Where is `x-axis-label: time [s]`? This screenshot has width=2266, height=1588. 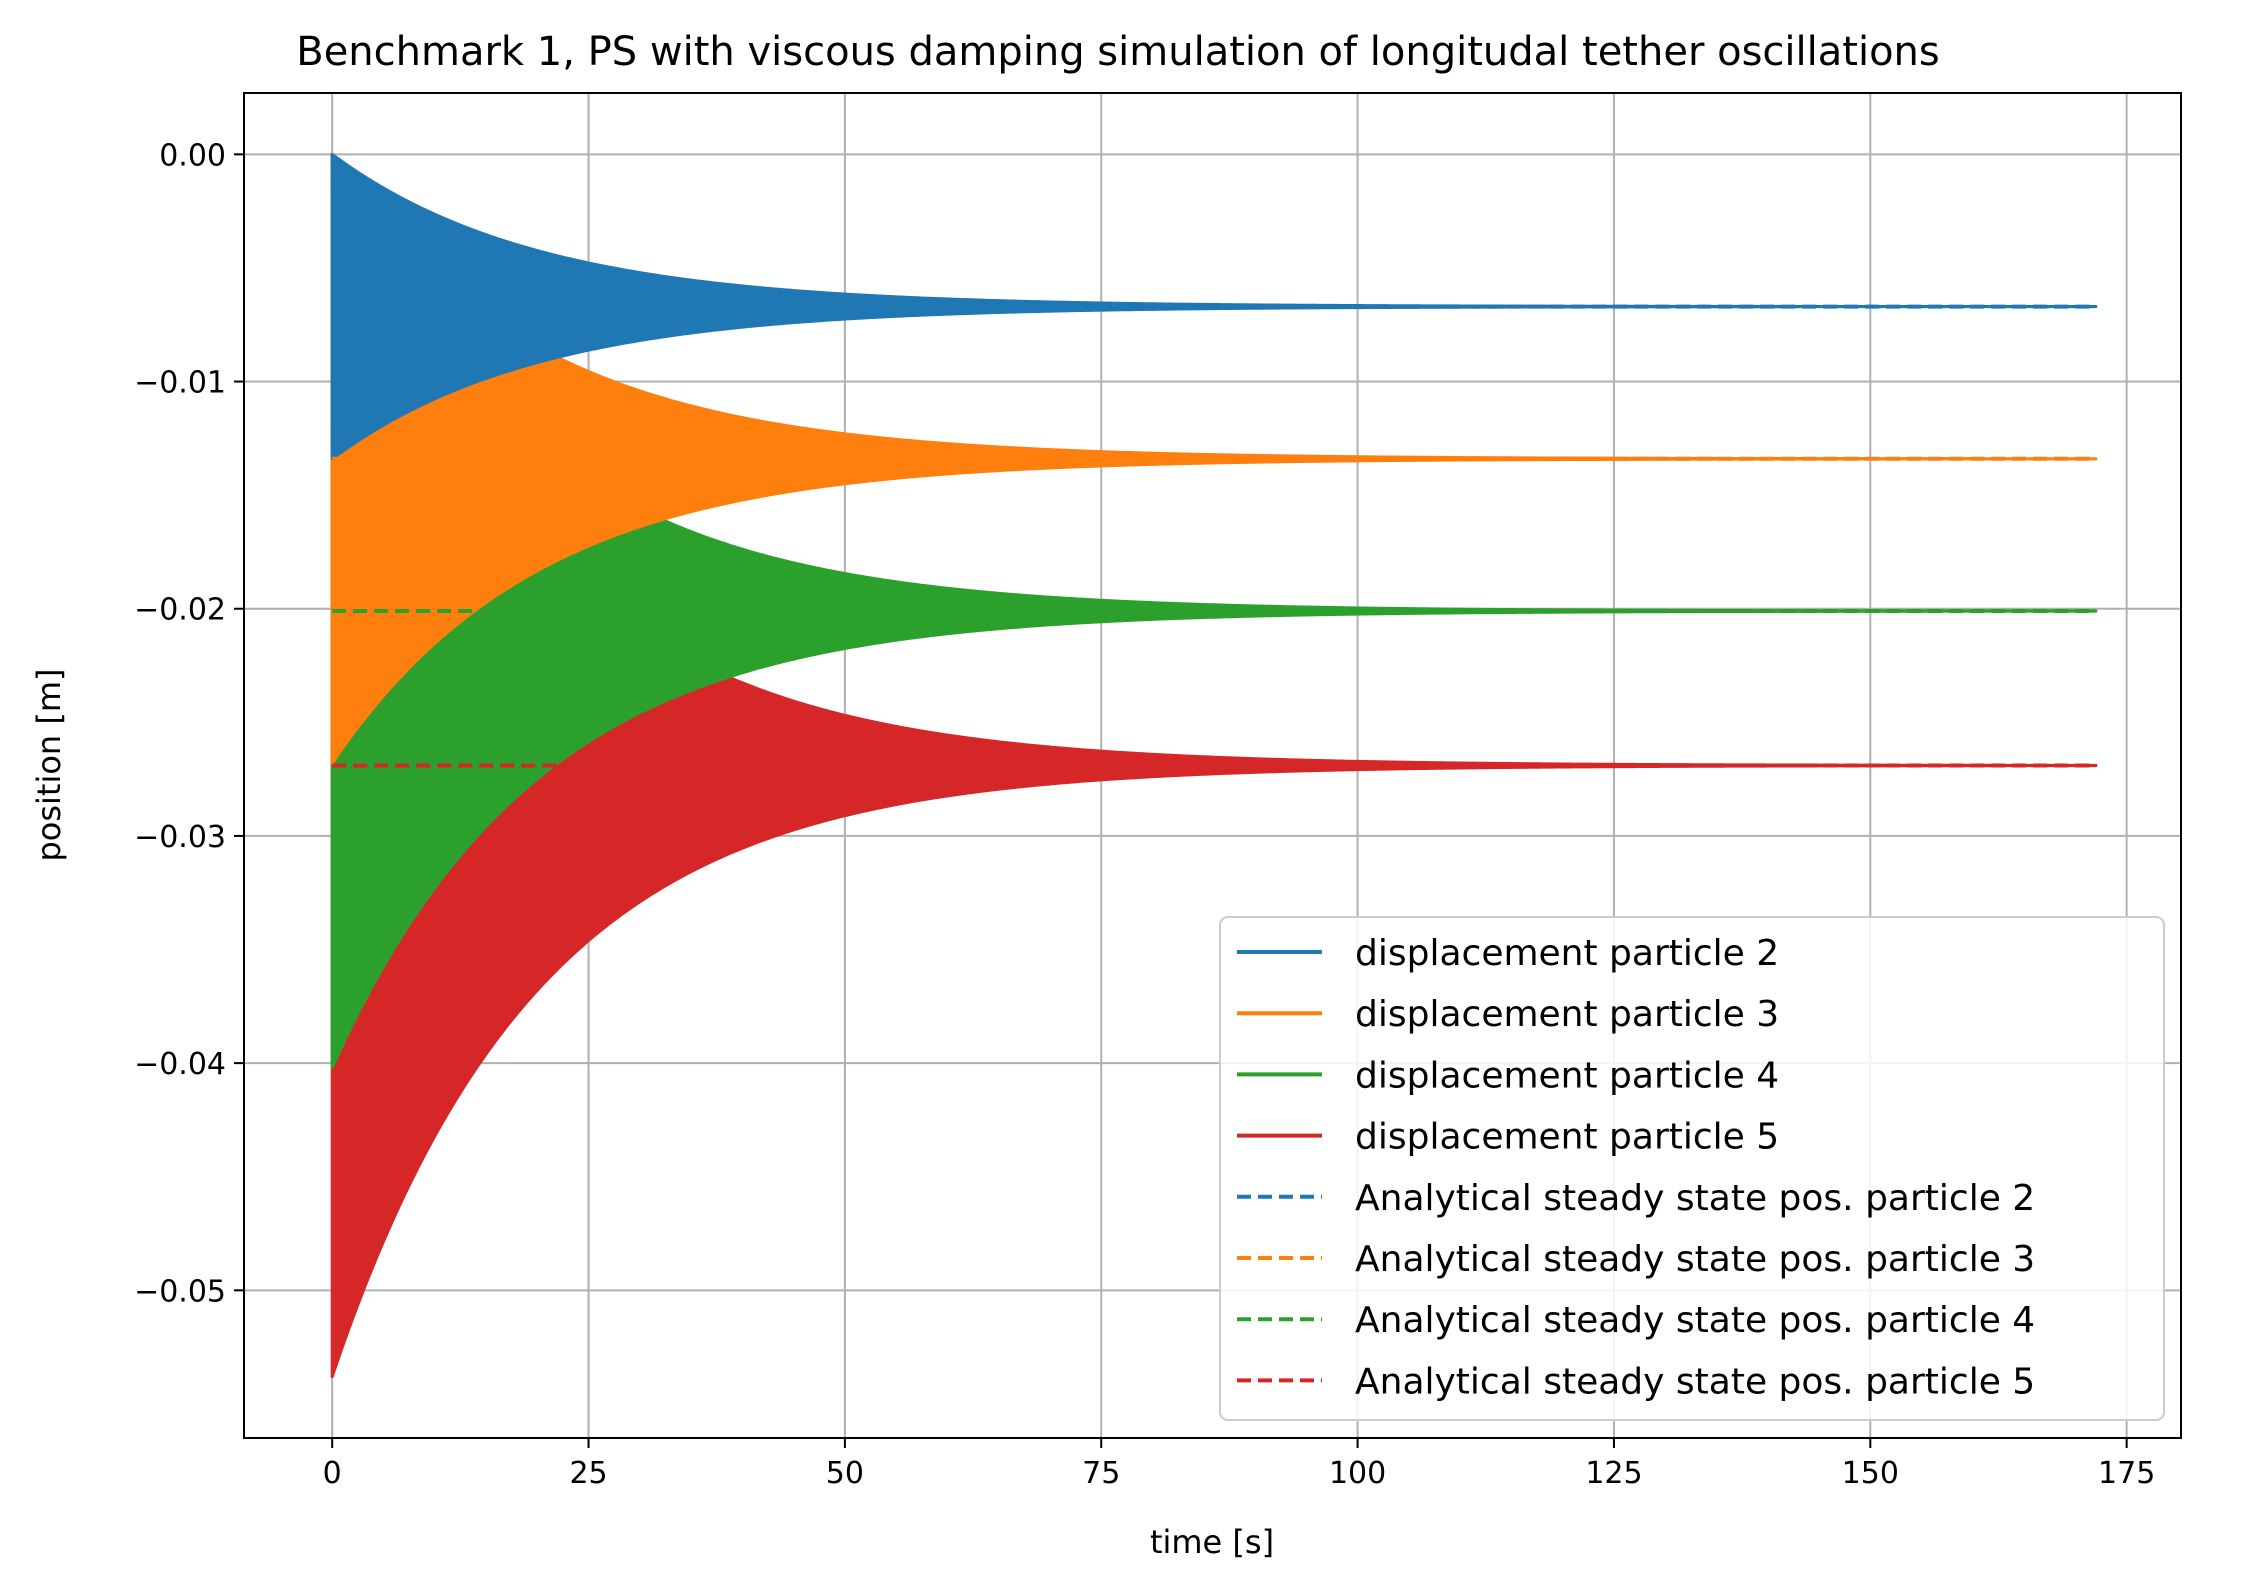
x-axis-label: time [s] is located at coordinates (1212, 1542).